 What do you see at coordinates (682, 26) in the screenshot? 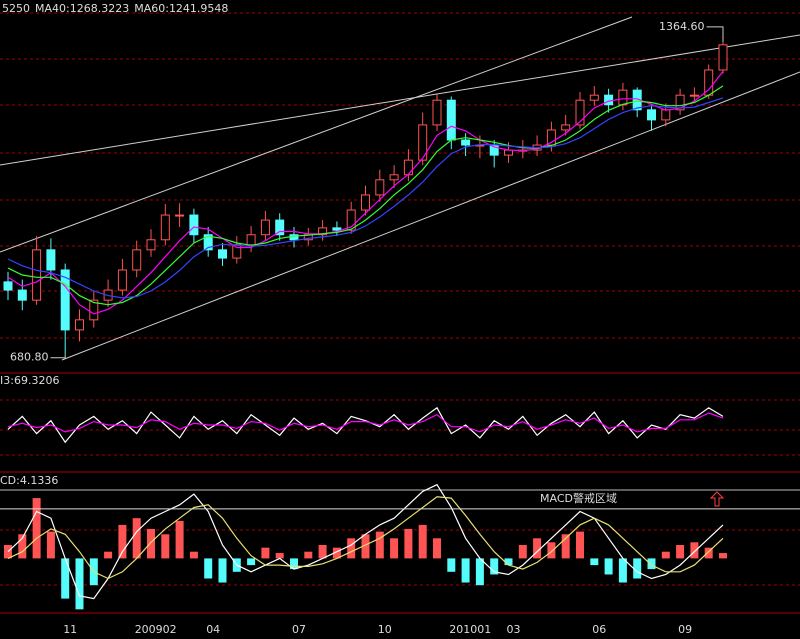
I see `annotation-label: 1364.60` at bounding box center [682, 26].